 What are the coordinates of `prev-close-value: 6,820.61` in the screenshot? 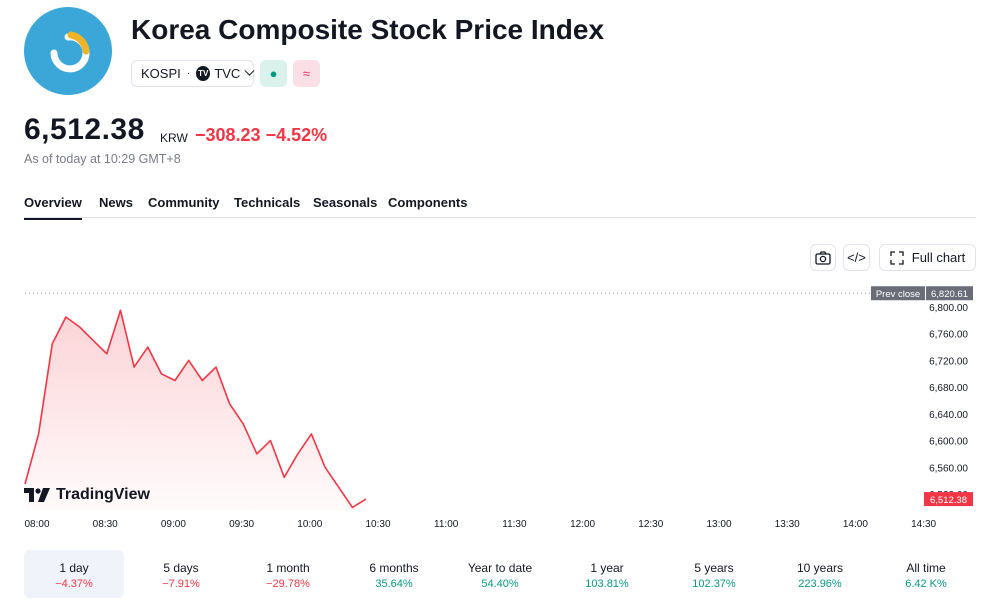 It's located at (949, 294).